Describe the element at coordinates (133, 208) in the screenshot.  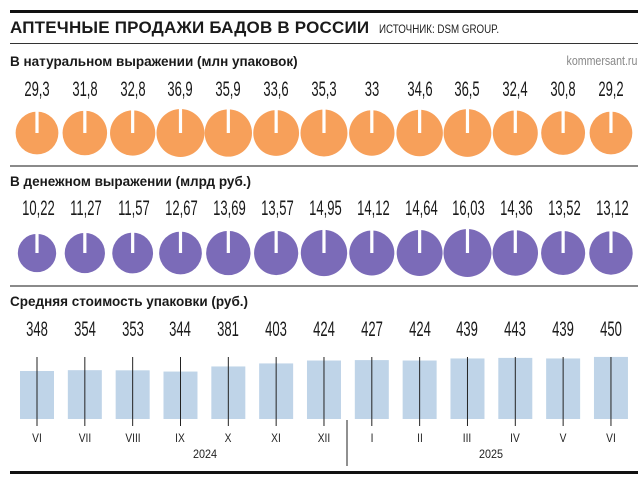
I see `data-label: 11,57` at that location.